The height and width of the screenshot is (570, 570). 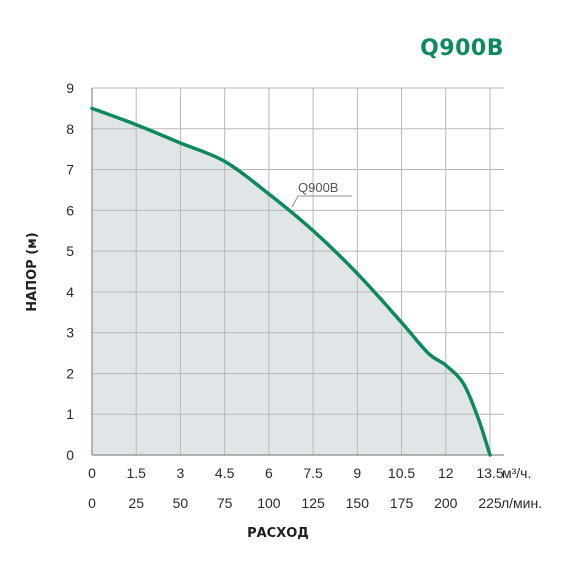 What do you see at coordinates (70, 251) in the screenshot?
I see `y-tick-label: 5` at bounding box center [70, 251].